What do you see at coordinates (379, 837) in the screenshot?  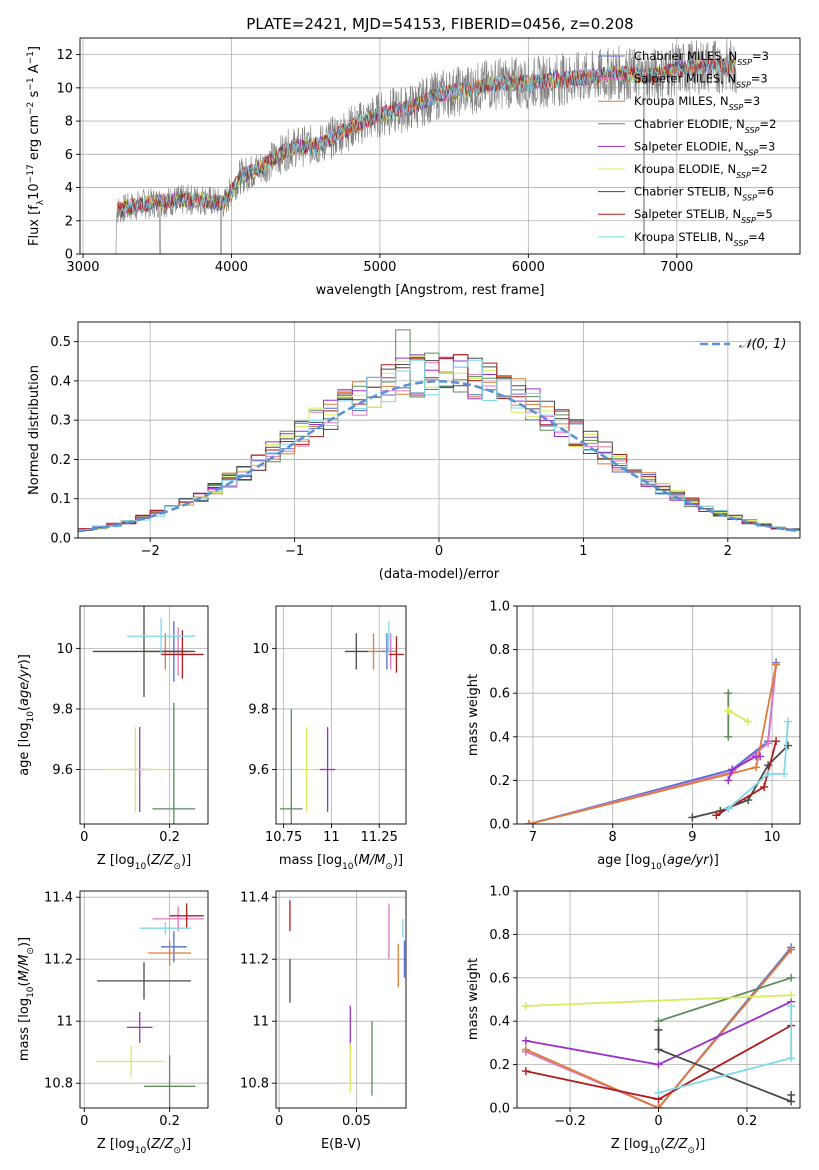 I see `x-tick-label: 11.25` at bounding box center [379, 837].